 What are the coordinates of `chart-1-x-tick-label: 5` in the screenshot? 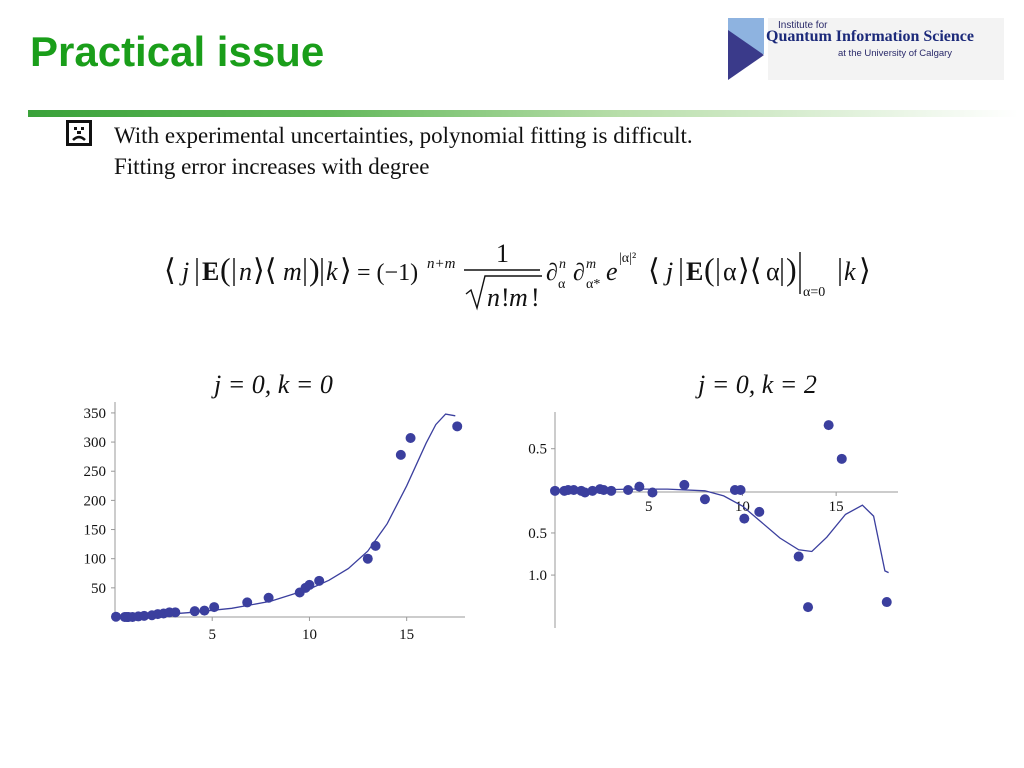 It's located at (212, 635).